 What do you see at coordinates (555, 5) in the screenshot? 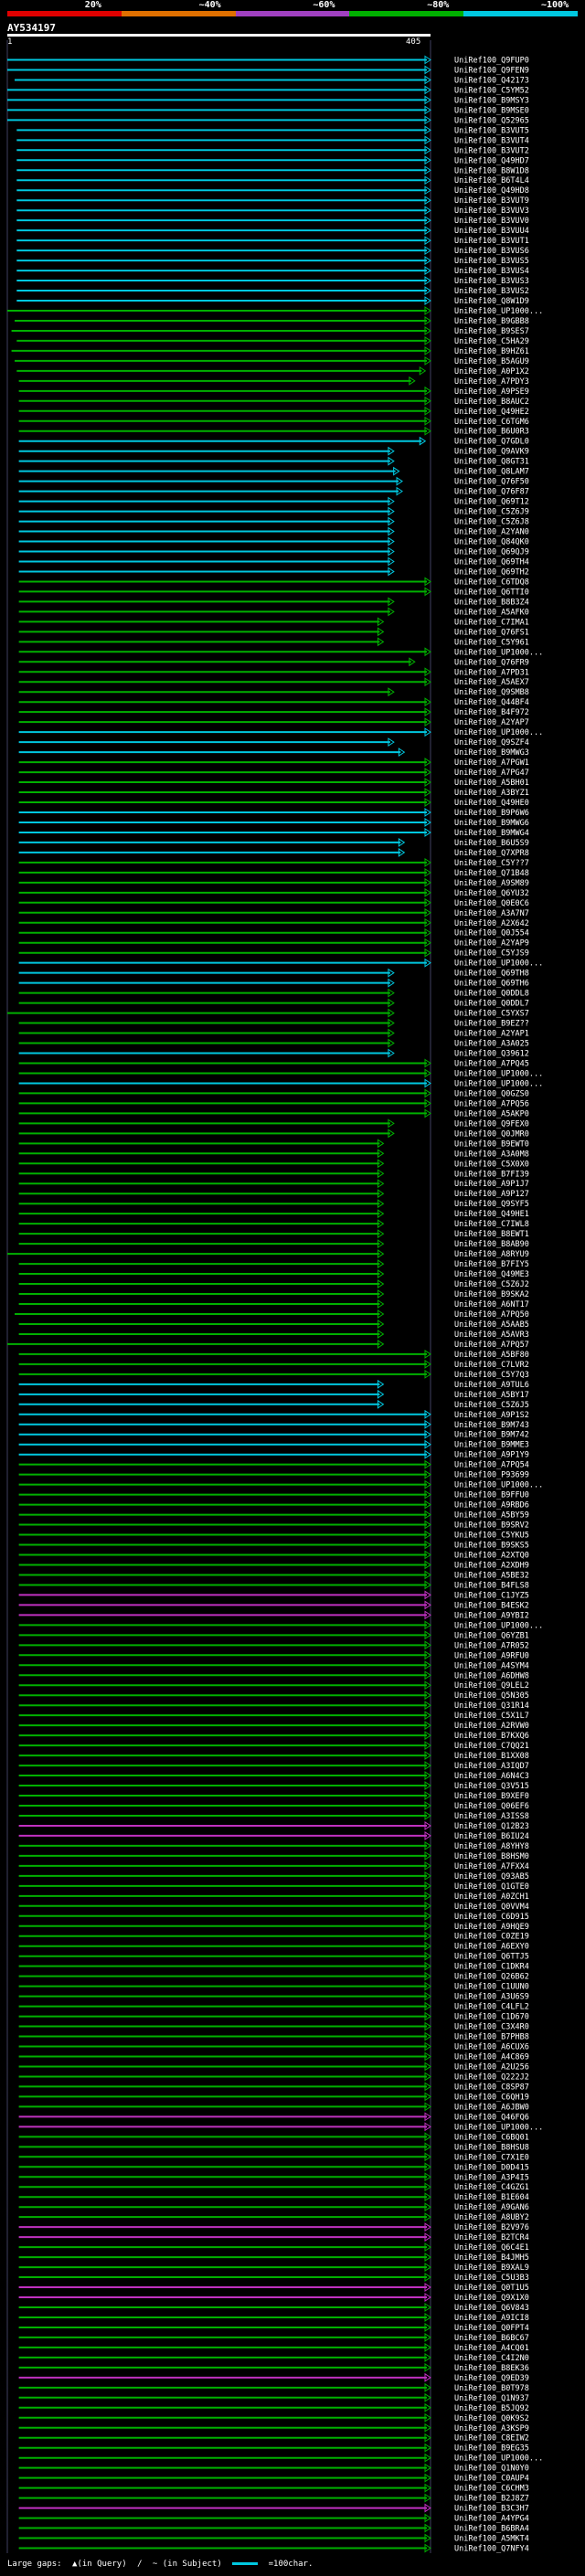
I see `legend-label: ~100%` at bounding box center [555, 5].